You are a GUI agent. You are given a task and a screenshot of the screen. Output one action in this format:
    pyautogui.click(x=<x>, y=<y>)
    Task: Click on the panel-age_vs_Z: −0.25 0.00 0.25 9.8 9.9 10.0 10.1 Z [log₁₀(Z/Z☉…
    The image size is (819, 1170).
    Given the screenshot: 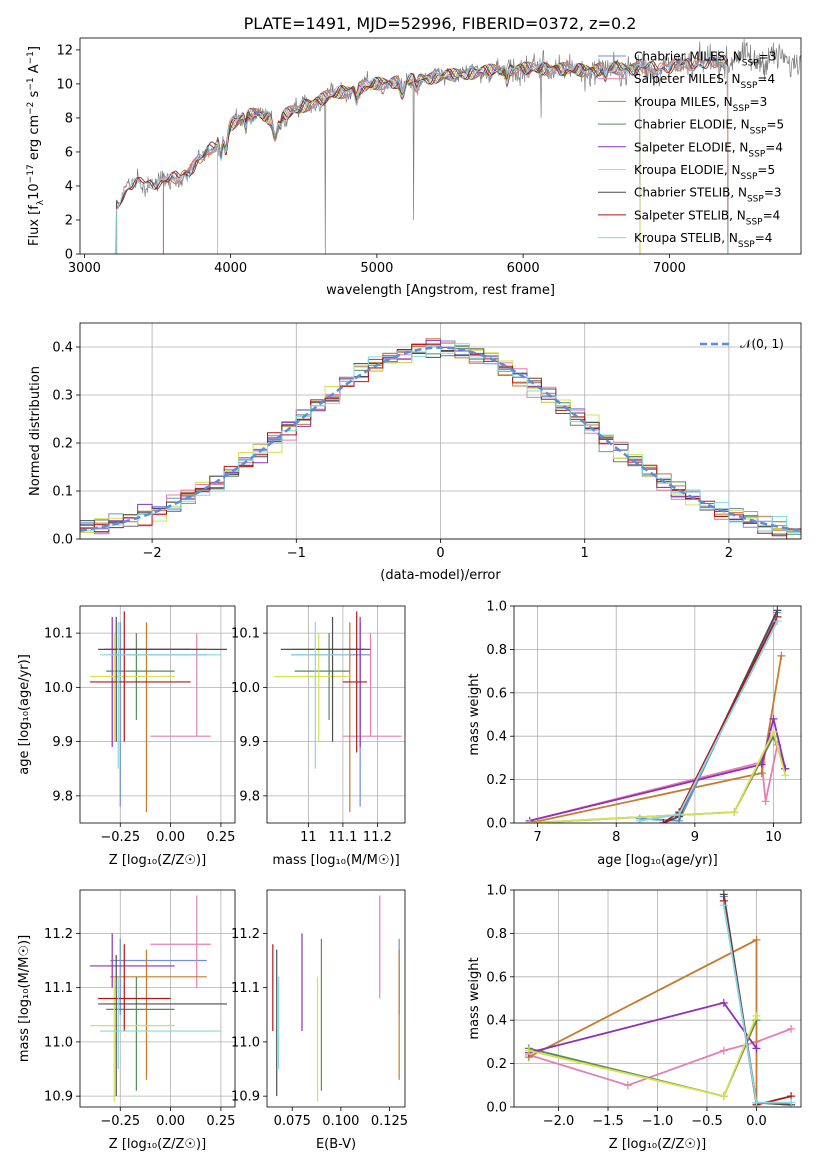 What is the action you would take?
    pyautogui.click(x=126, y=736)
    